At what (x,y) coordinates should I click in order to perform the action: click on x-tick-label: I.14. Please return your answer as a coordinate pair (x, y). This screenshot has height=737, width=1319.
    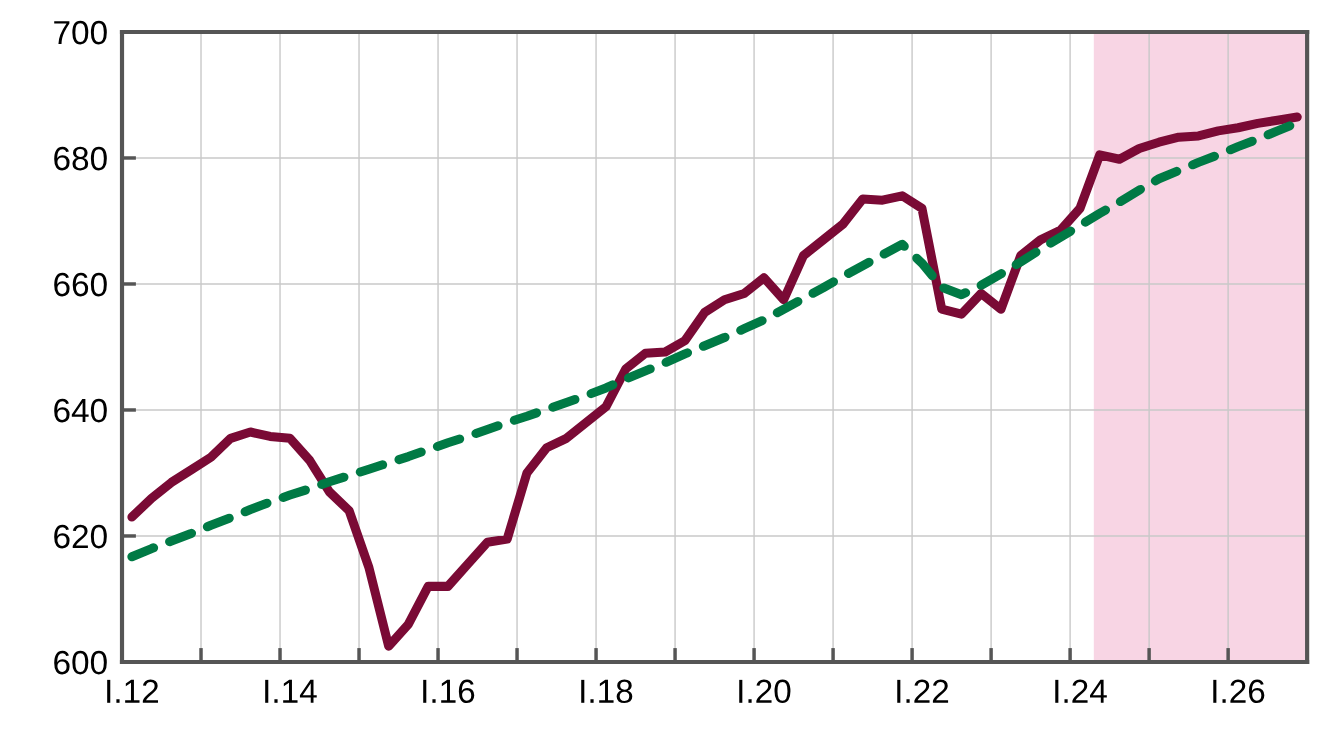
    Looking at the image, I should click on (291, 691).